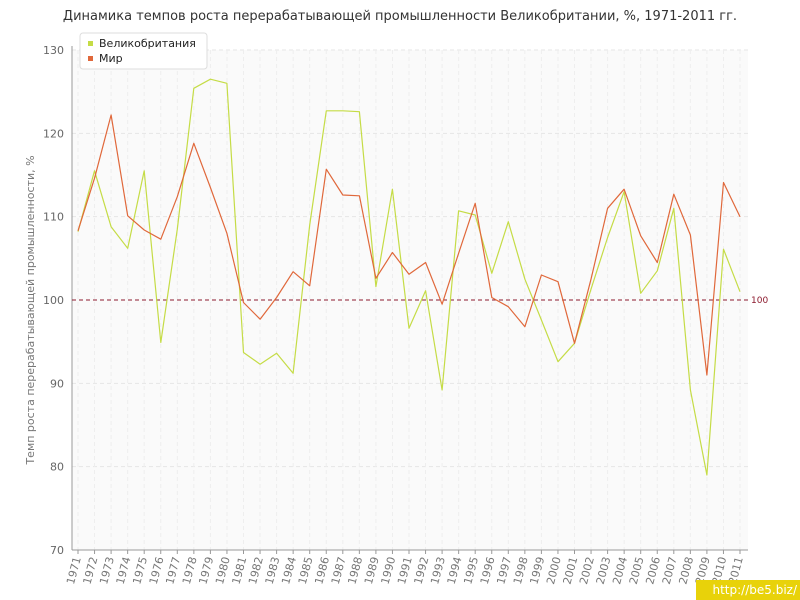 This screenshot has height=600, width=800. I want to click on legend: Великобритания Мир, so click(143, 51).